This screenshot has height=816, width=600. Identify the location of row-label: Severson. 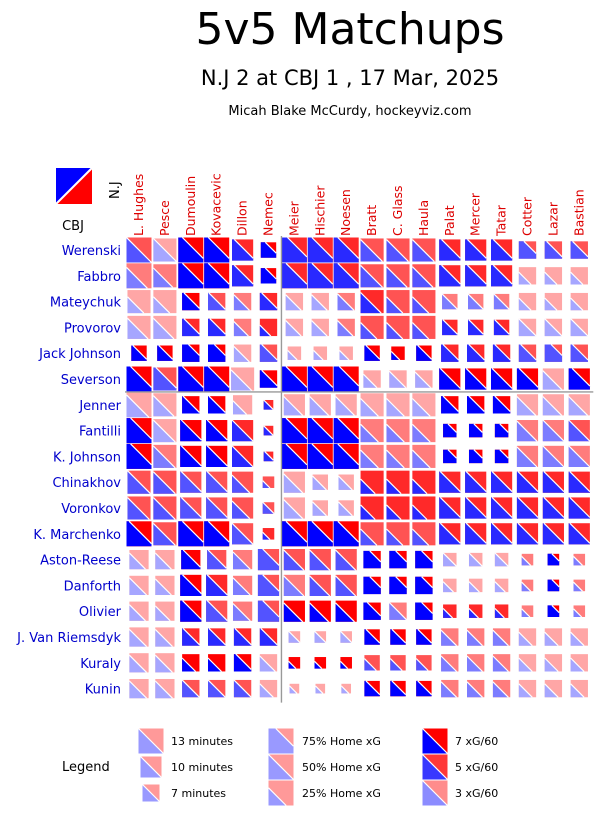
(91, 380).